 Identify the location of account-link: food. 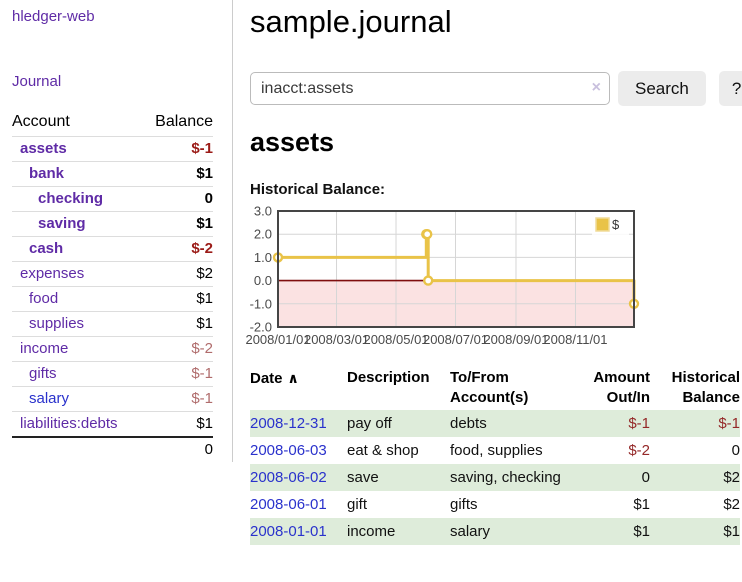
(44, 298).